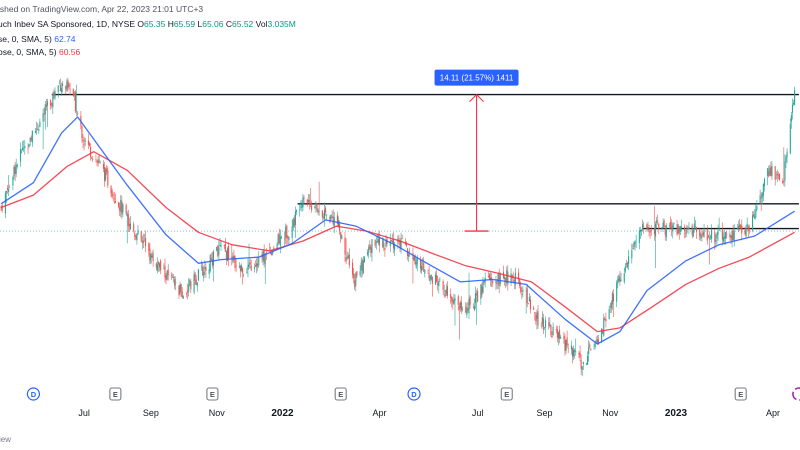  I want to click on ma-slow-legend: ose, 0, SMA, 5) 60.56, so click(40, 52).